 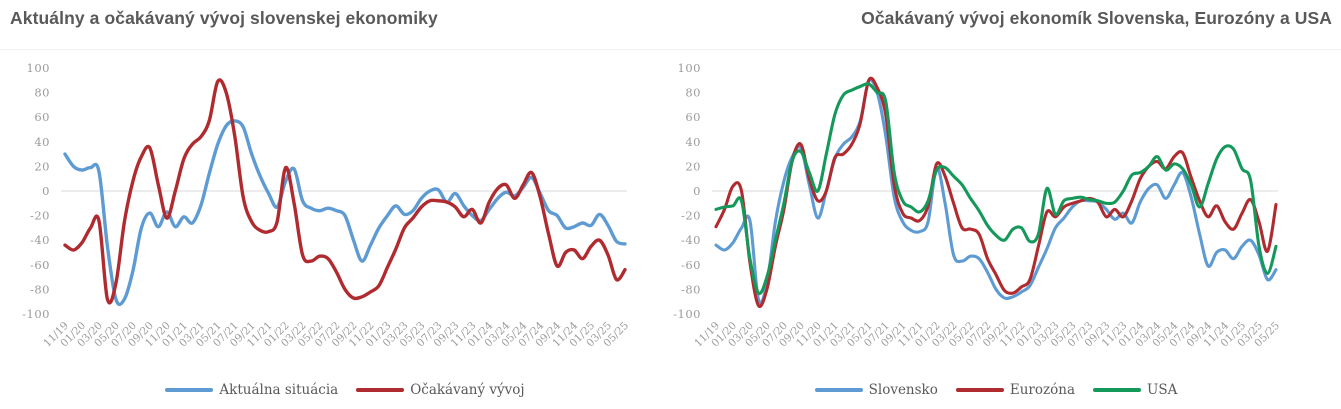 I want to click on legend-label-usa: USA, so click(x=1162, y=390).